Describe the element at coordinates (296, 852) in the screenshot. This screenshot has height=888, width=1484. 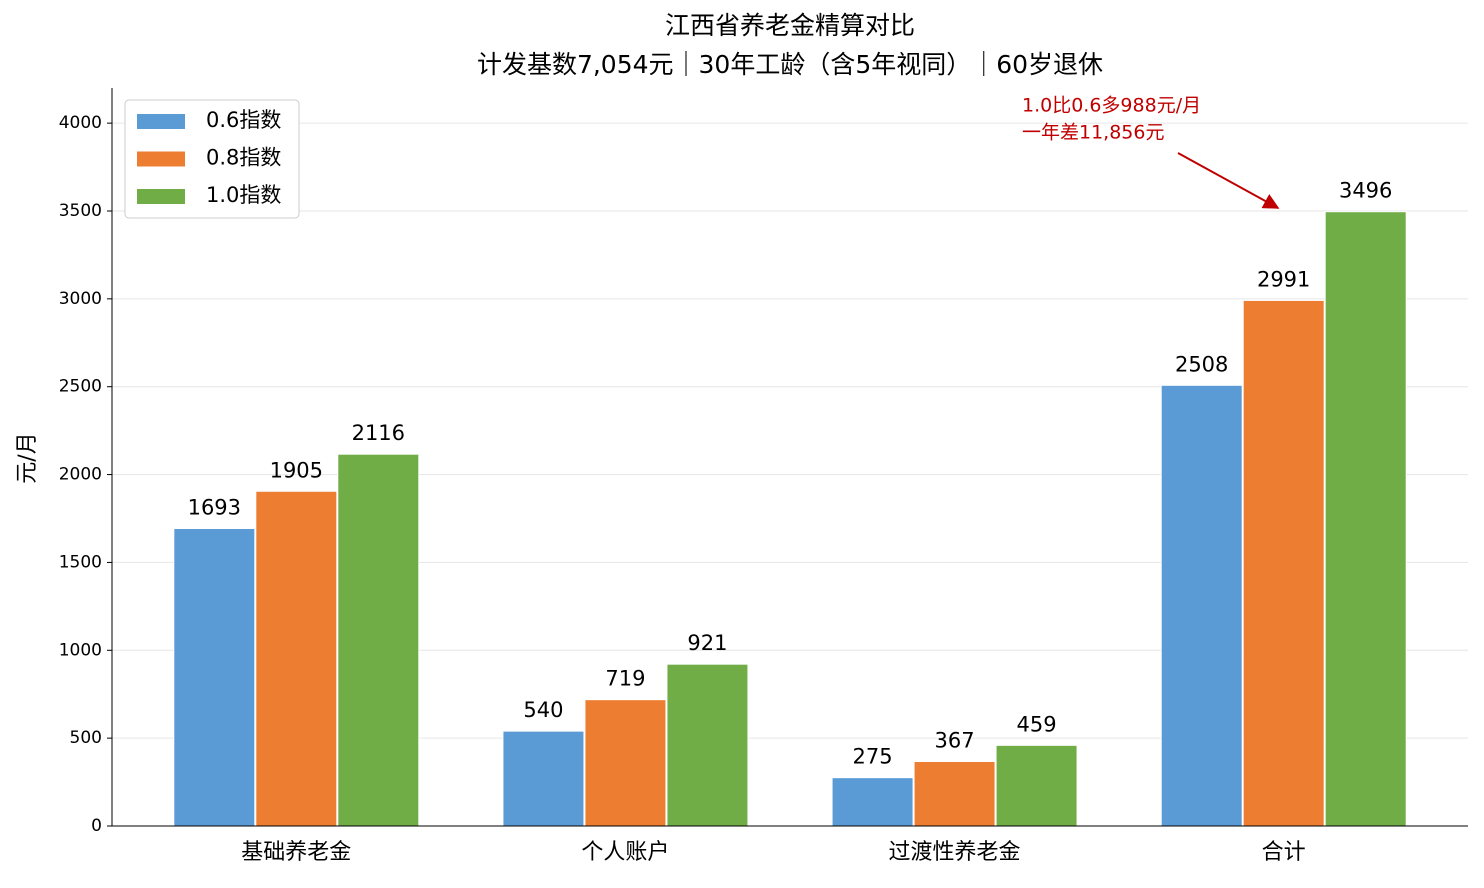
I see `x-tick-label: 基础养老金` at that location.